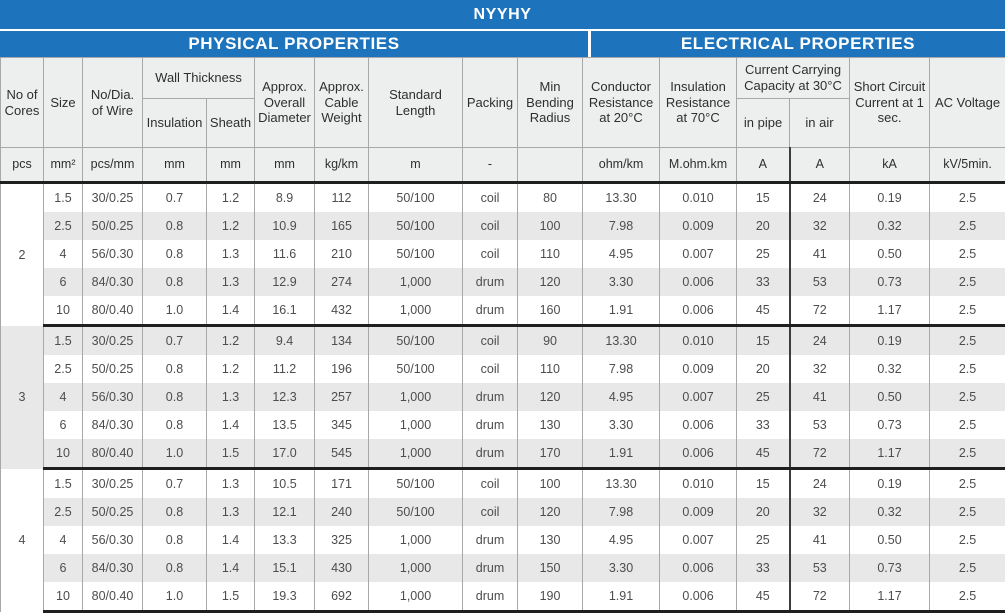  Describe the element at coordinates (63, 198) in the screenshot. I see `cell-size: 1.5` at that location.